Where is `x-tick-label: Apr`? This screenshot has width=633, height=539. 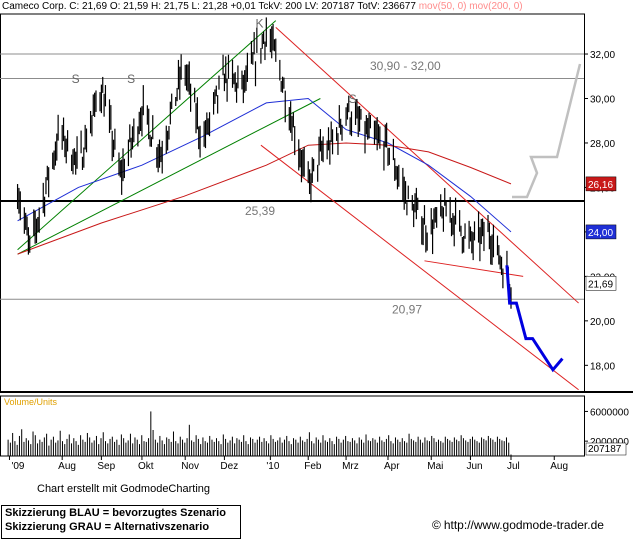
x-tick-label: Apr is located at coordinates (392, 466).